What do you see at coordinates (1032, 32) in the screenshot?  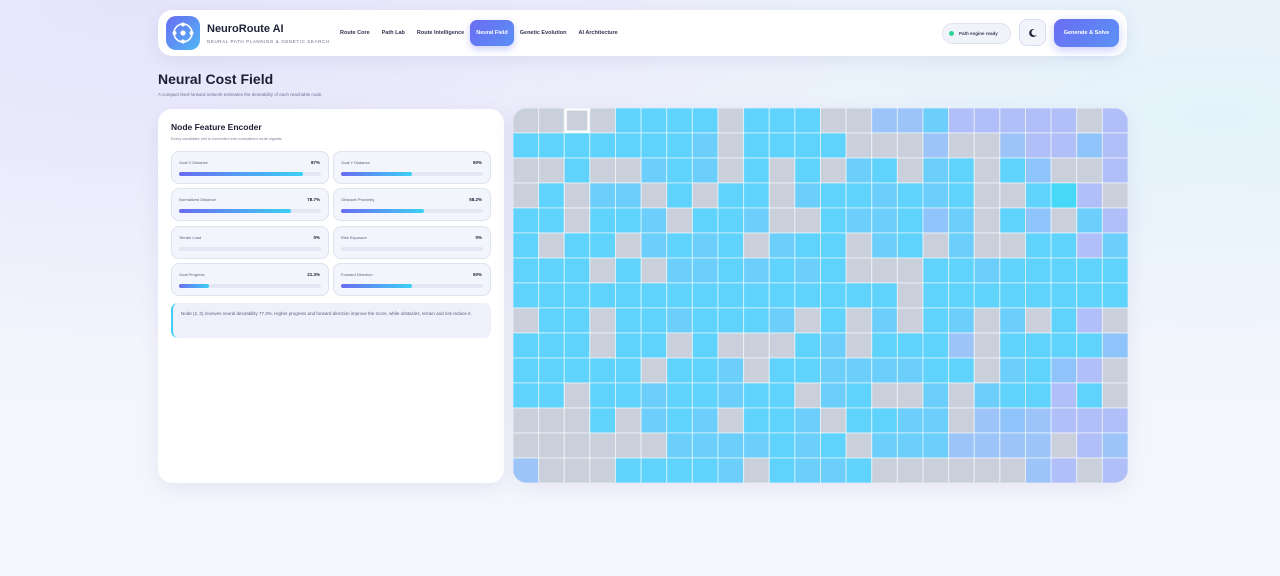 I see `theme-toggle-button` at bounding box center [1032, 32].